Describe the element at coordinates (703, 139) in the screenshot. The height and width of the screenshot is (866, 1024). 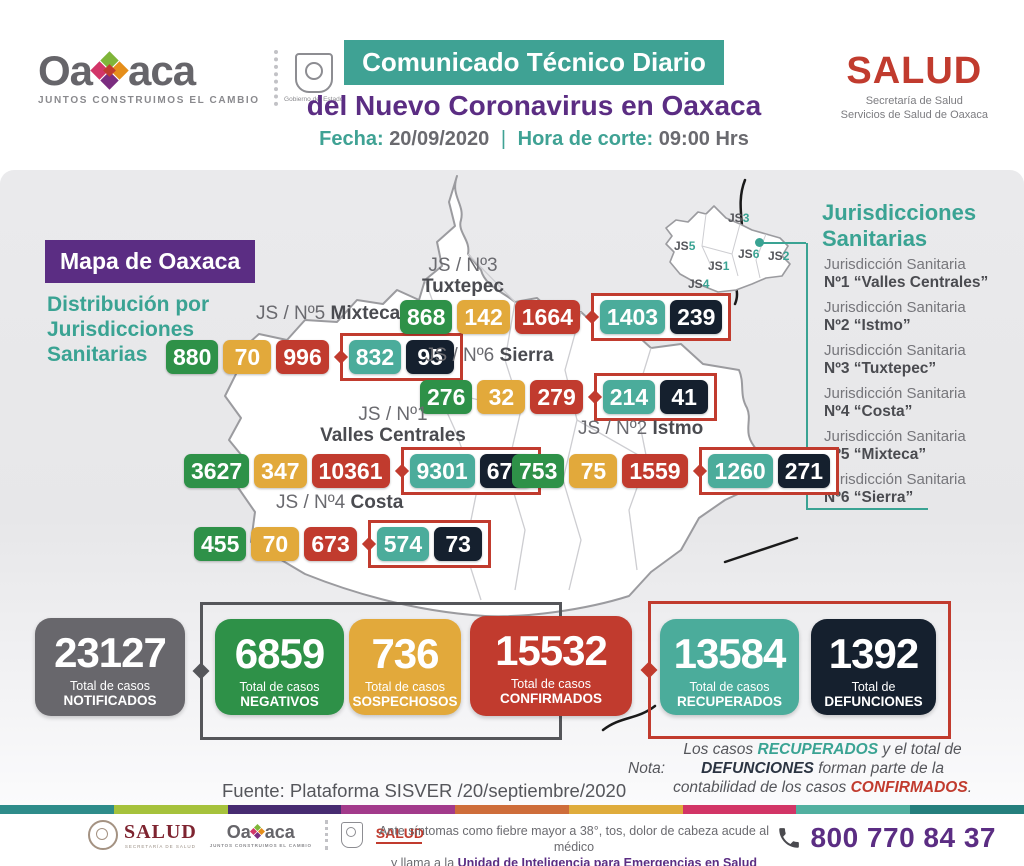
I see `hora-value: 09:00 Hrs` at that location.